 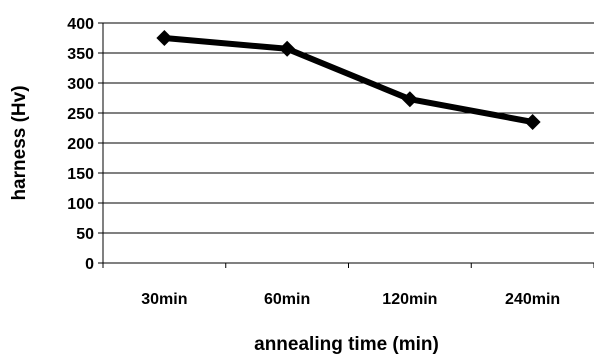 What do you see at coordinates (85, 234) in the screenshot?
I see `y-tick-label: 50` at bounding box center [85, 234].